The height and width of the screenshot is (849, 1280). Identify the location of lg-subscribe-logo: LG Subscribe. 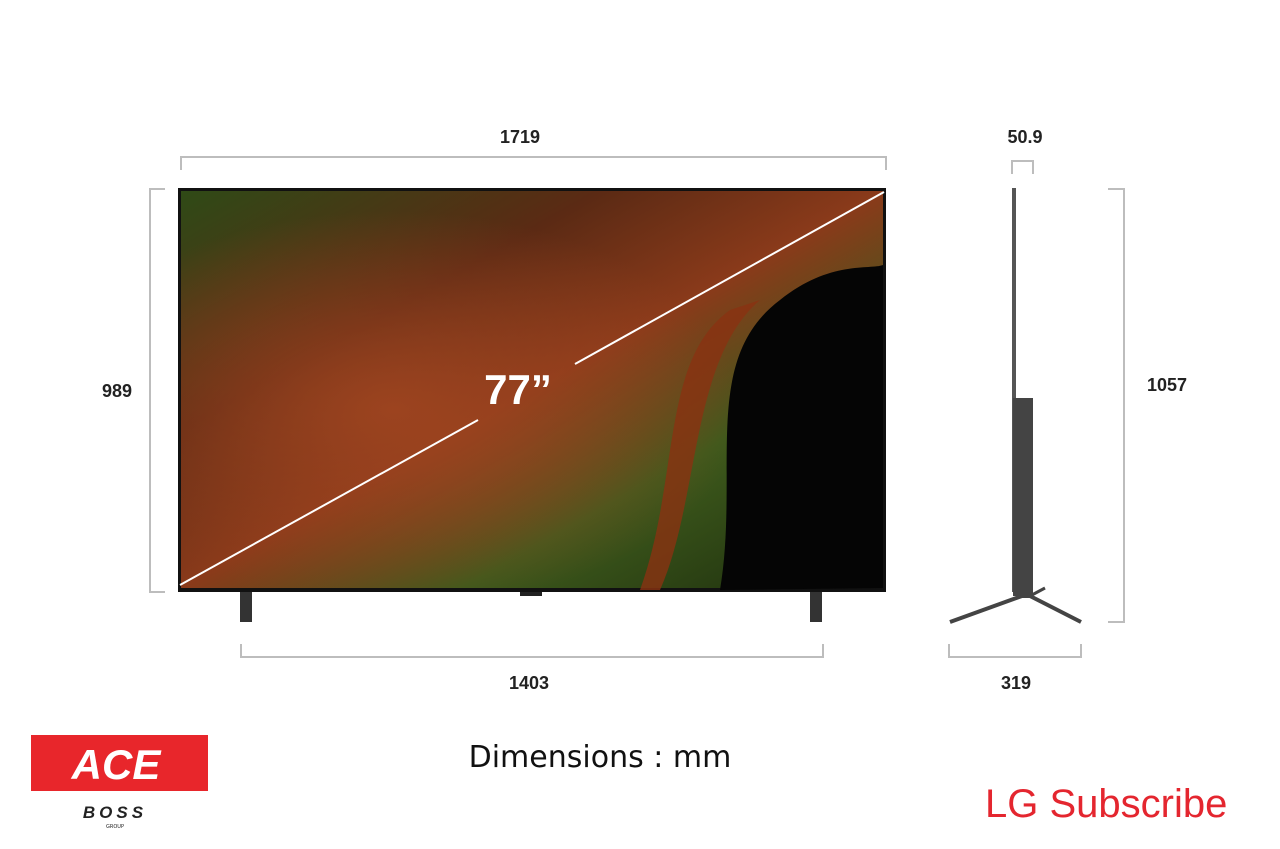
(1106, 804).